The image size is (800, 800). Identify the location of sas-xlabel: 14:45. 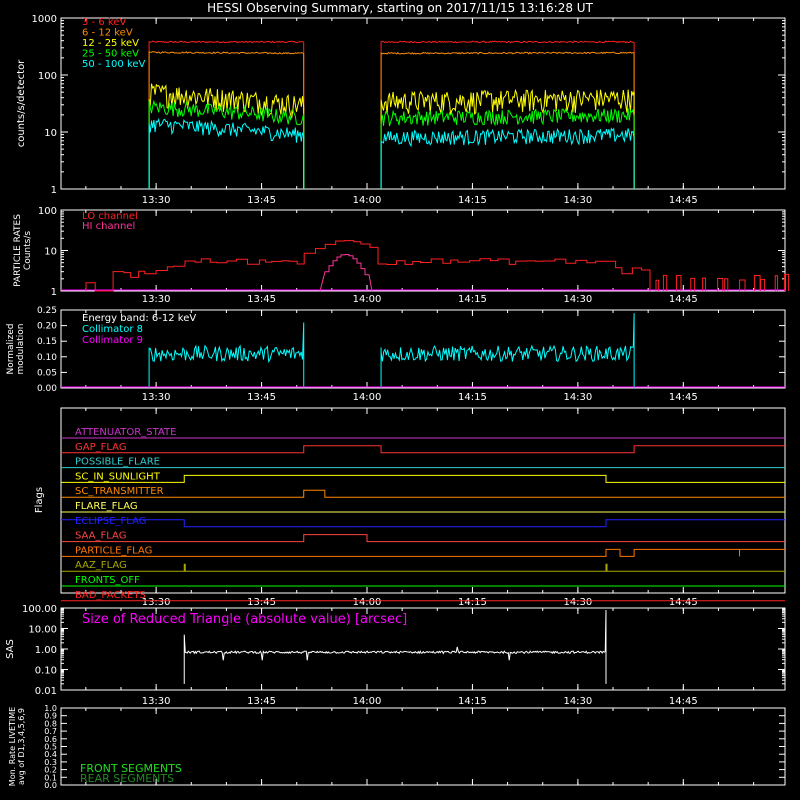
(683, 701).